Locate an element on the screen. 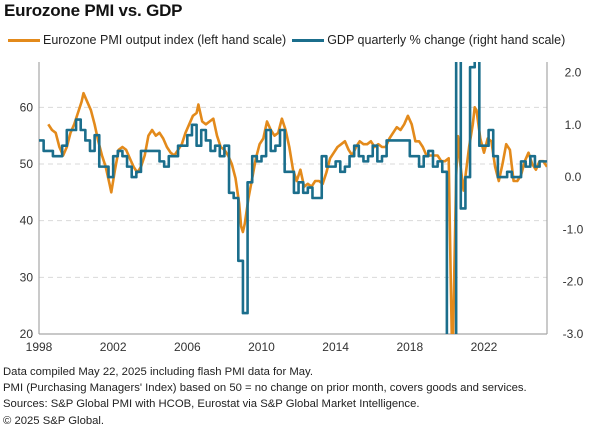  y-right-tick-label: 1.0 is located at coordinates (573, 125).